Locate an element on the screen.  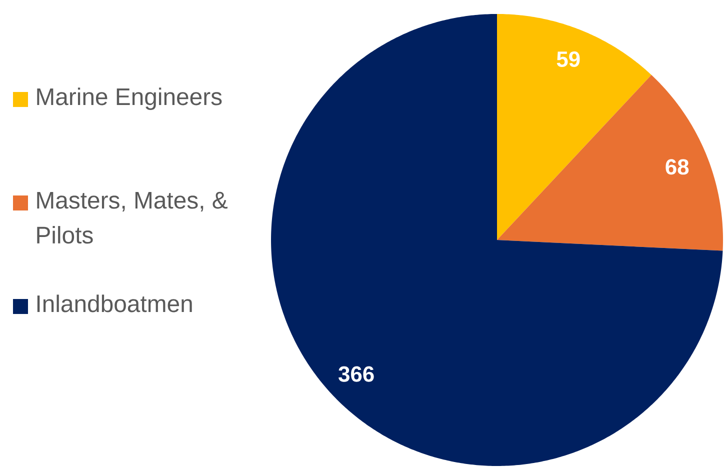
data-label: 59 is located at coordinates (568, 59).